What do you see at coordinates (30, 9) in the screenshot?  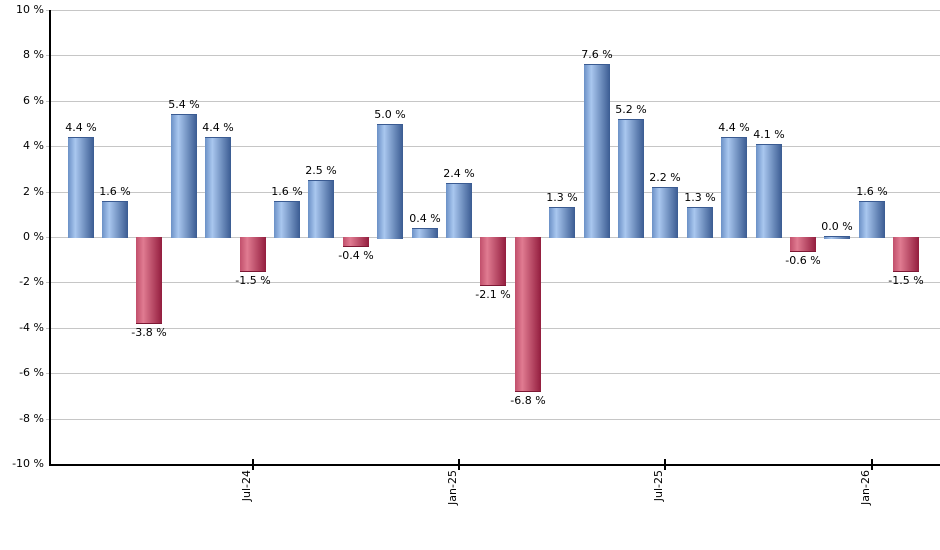 I see `y-axis-tick-label: 10 %` at bounding box center [30, 9].